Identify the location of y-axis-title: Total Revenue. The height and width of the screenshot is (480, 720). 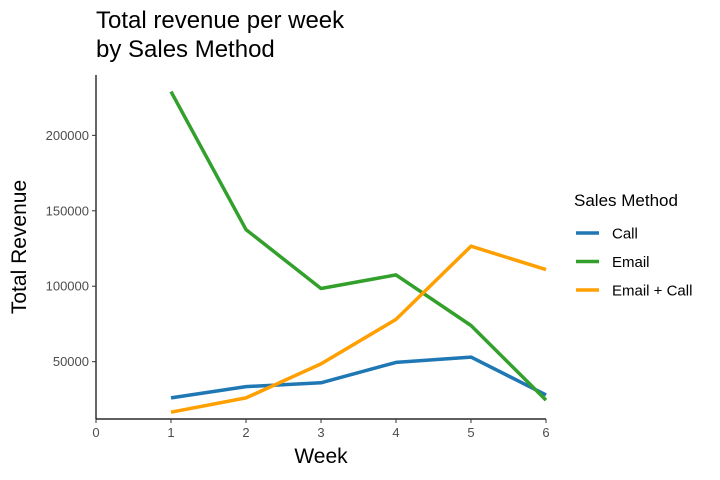
(19, 247).